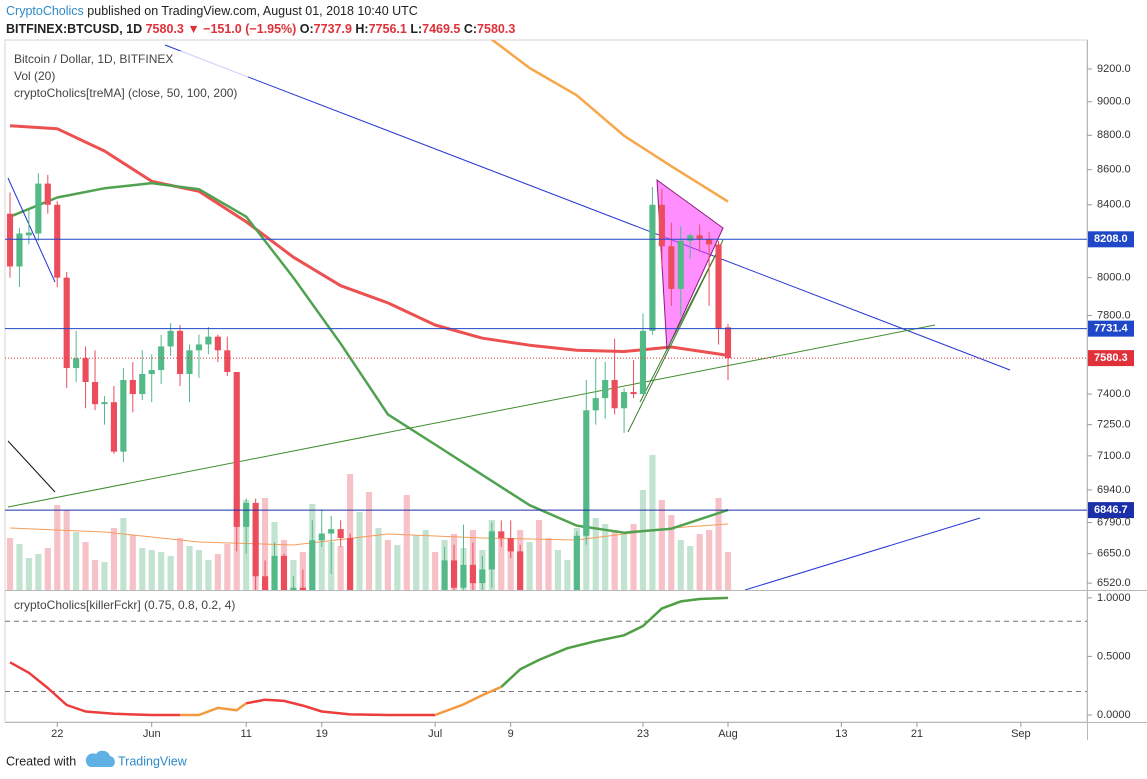  Describe the element at coordinates (728, 734) in the screenshot. I see `x-tick-label: Aug` at that location.